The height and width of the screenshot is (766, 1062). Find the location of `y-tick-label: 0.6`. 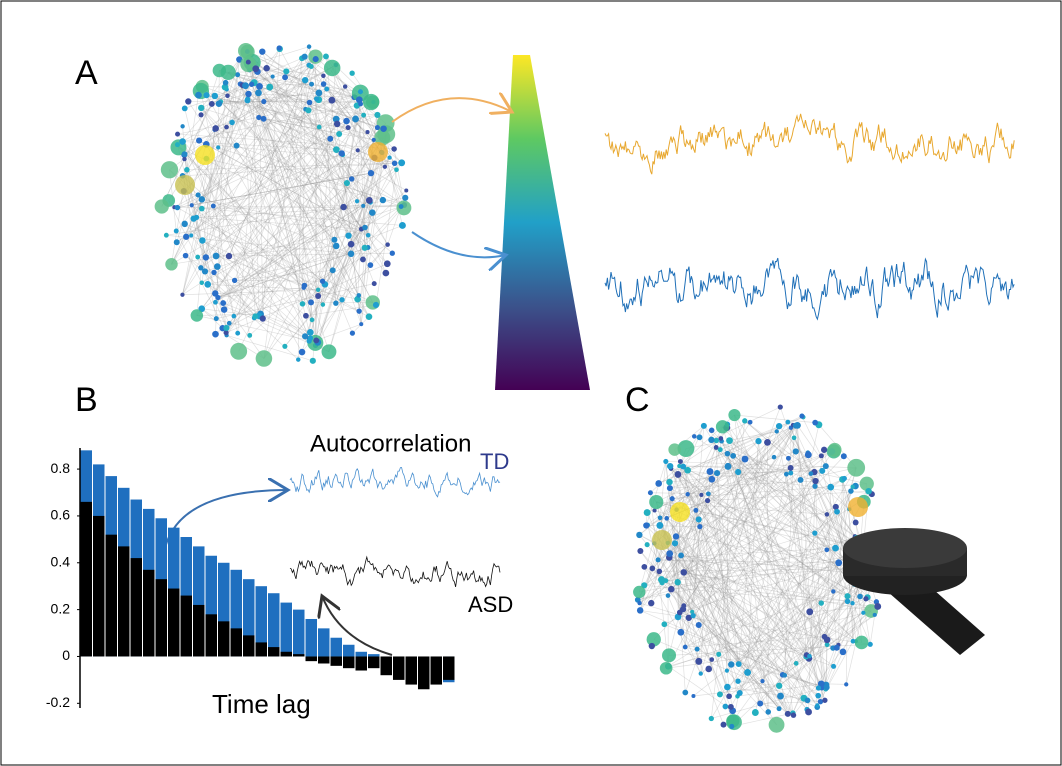

y-tick-label: 0.6 is located at coordinates (61, 515).